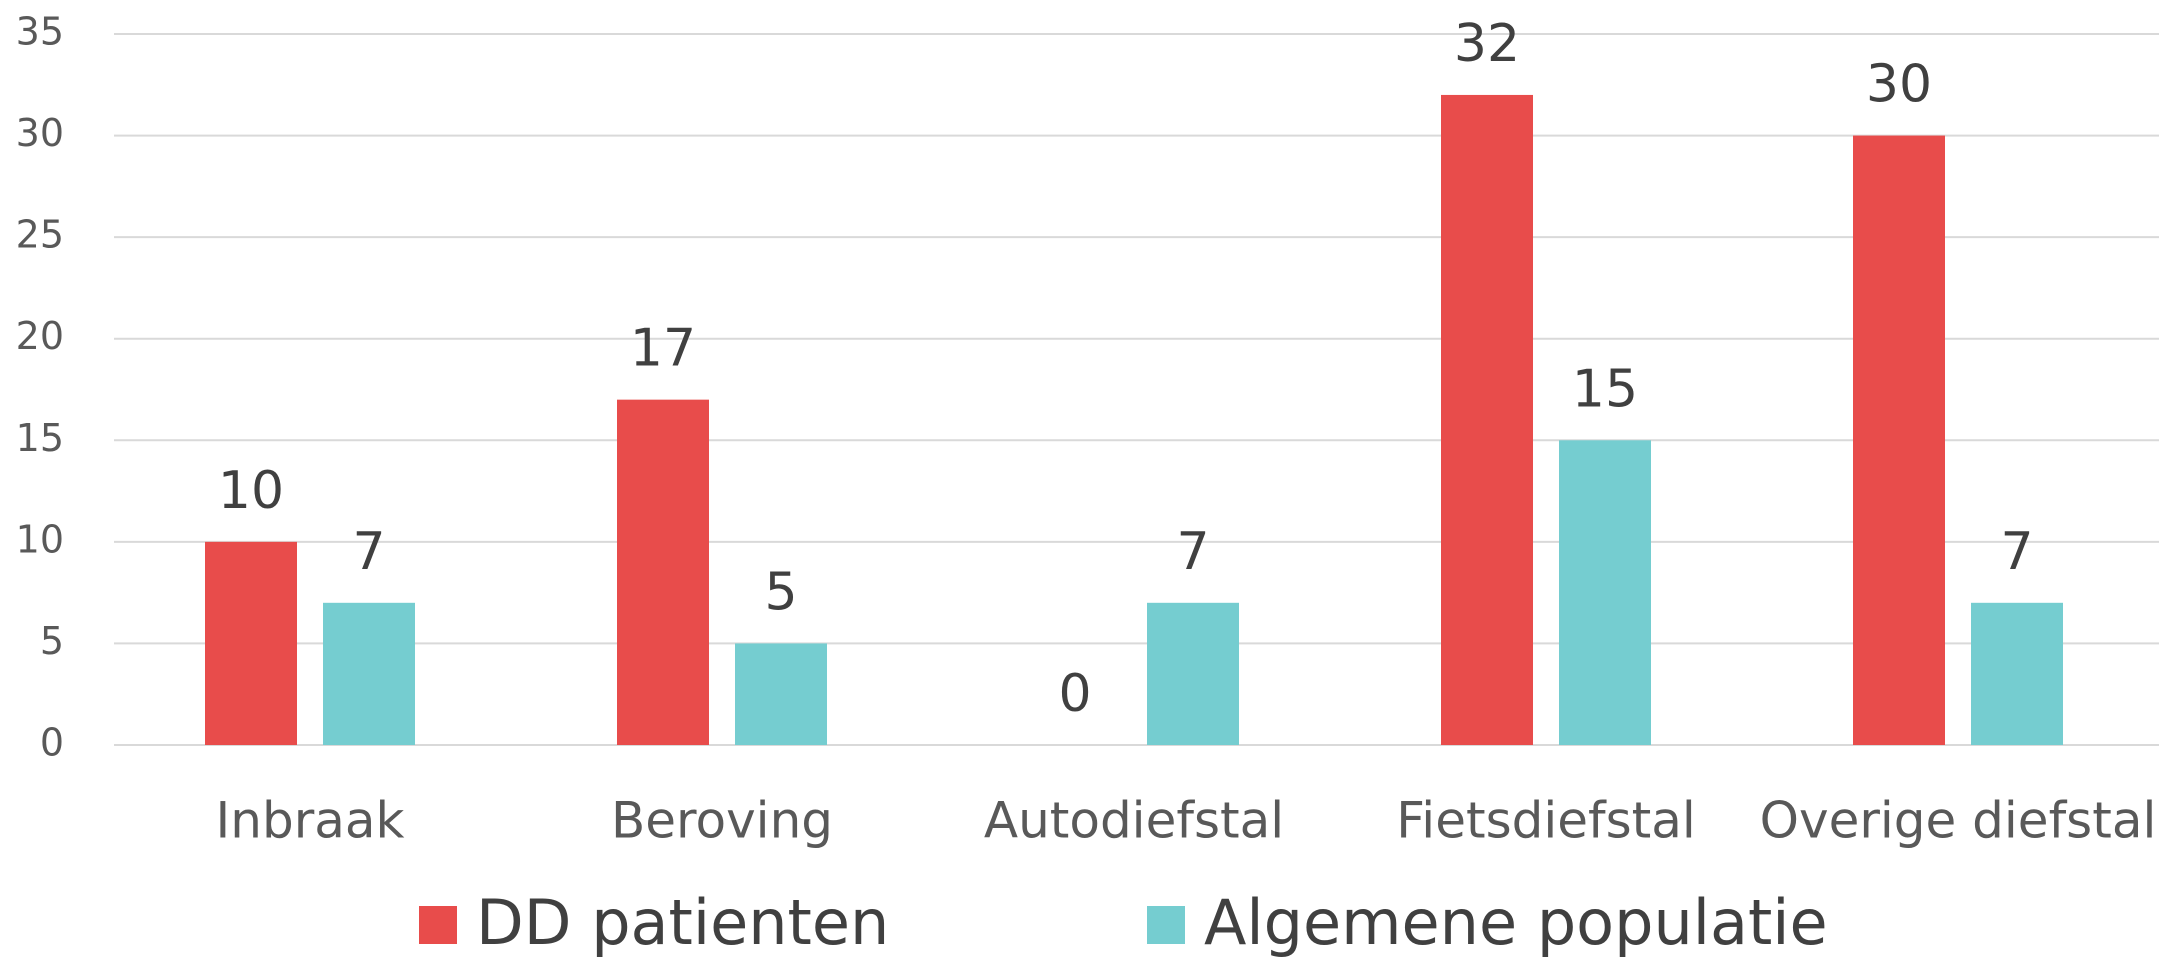 This screenshot has height=960, width=2159. Describe the element at coordinates (1134, 821) in the screenshot. I see `x-tick-label: Autodiefstal` at that location.